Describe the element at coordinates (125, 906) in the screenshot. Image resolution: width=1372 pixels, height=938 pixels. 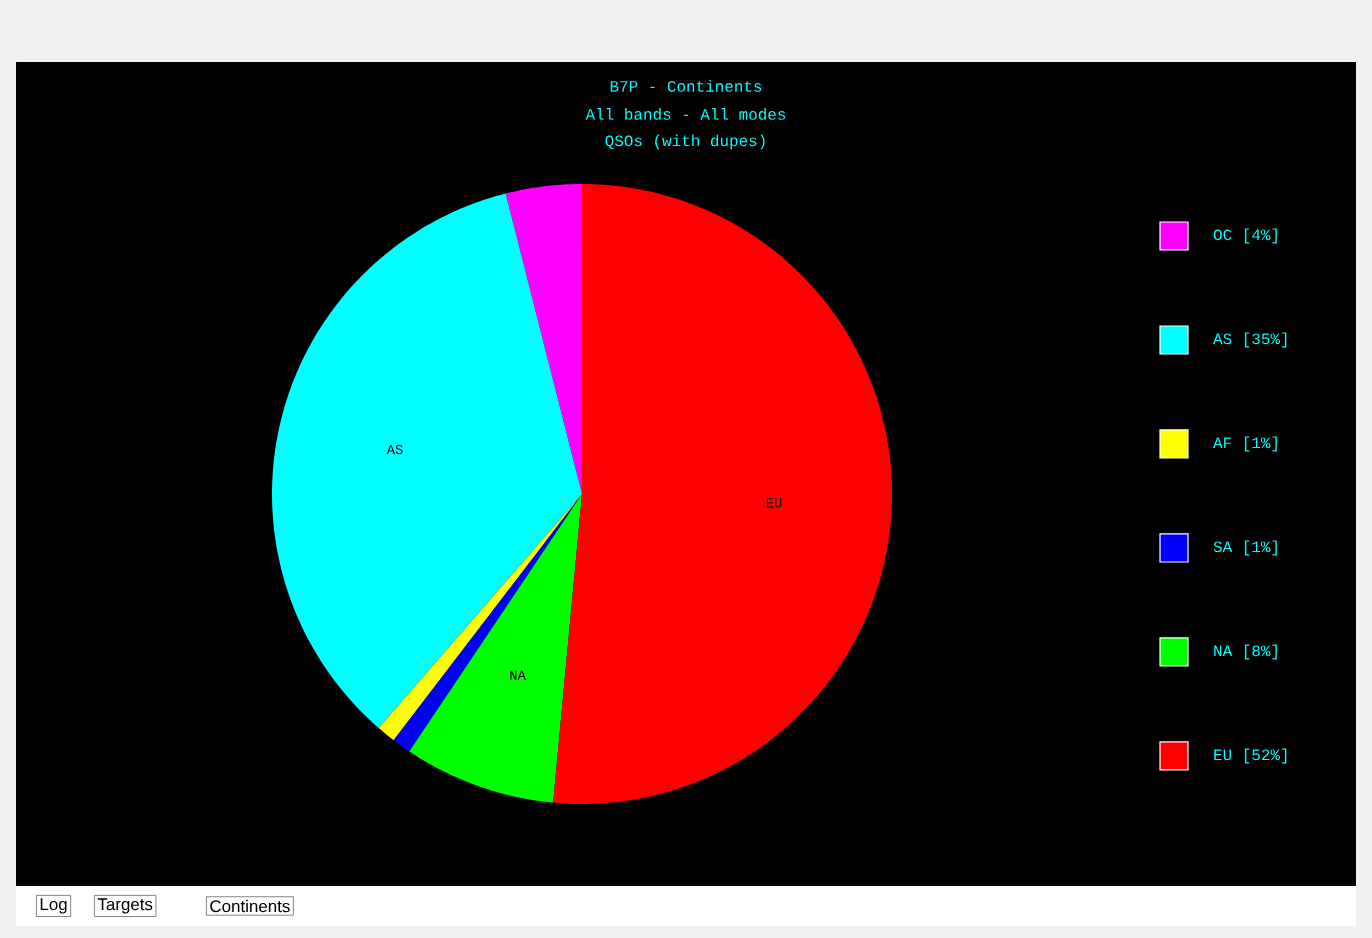
I see `text: Targets` at that location.